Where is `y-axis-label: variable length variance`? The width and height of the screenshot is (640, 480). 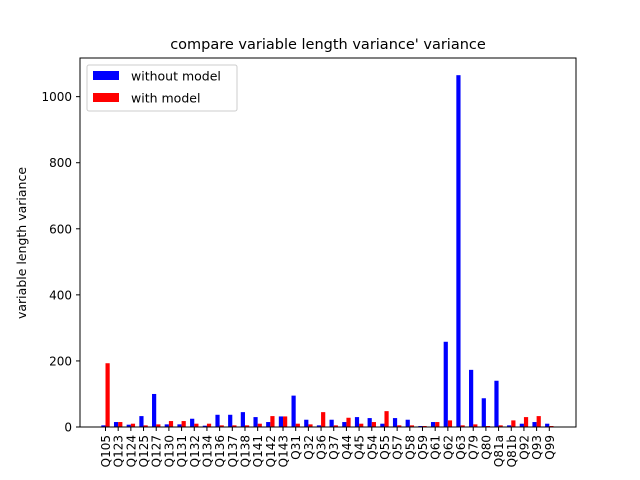 y-axis-label: variable length variance is located at coordinates (21, 243).